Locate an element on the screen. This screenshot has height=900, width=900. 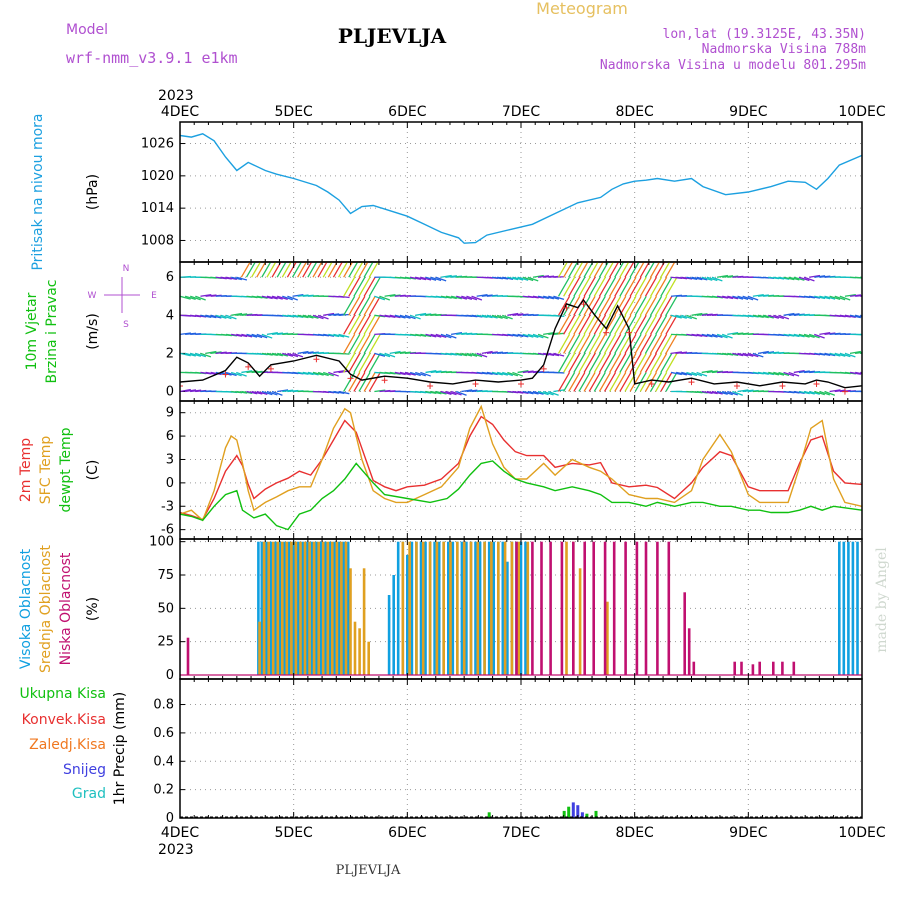
temperature-ylabel: dewpt Temp is located at coordinates (66, 469).